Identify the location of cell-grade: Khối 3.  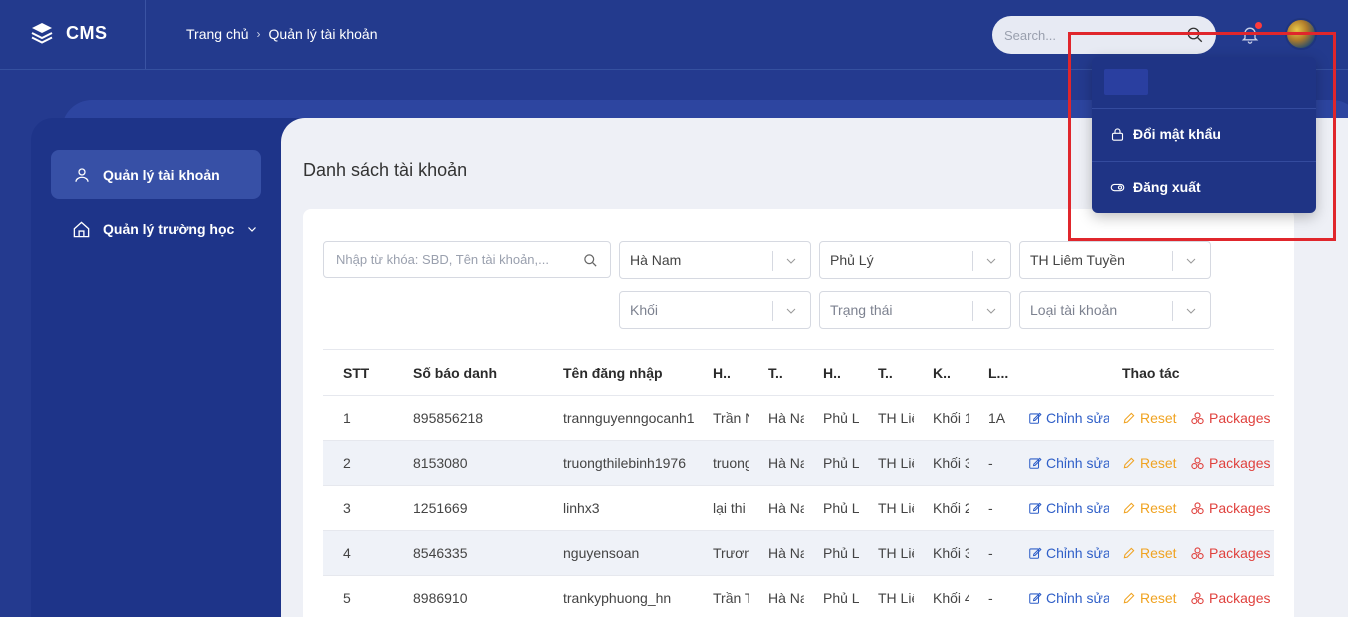
(951, 553).